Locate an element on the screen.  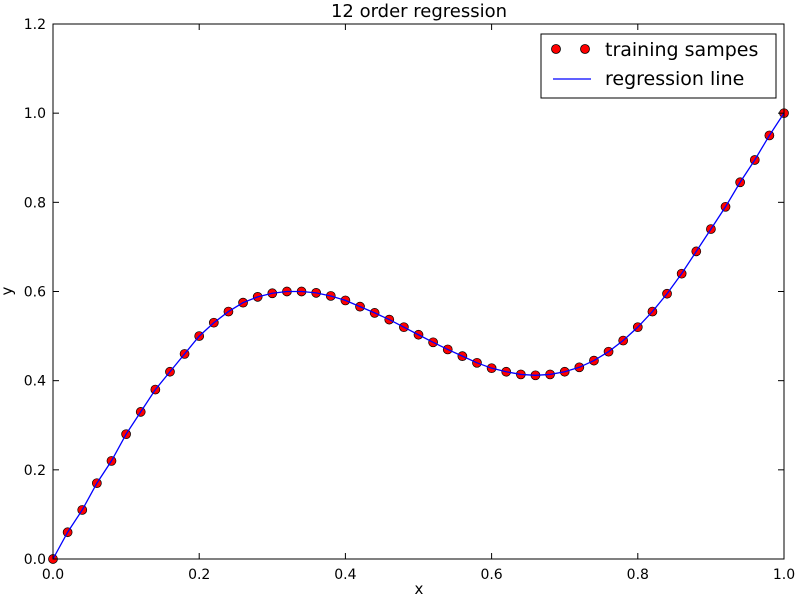
x-tick-label: 0.6 is located at coordinates (491, 575).